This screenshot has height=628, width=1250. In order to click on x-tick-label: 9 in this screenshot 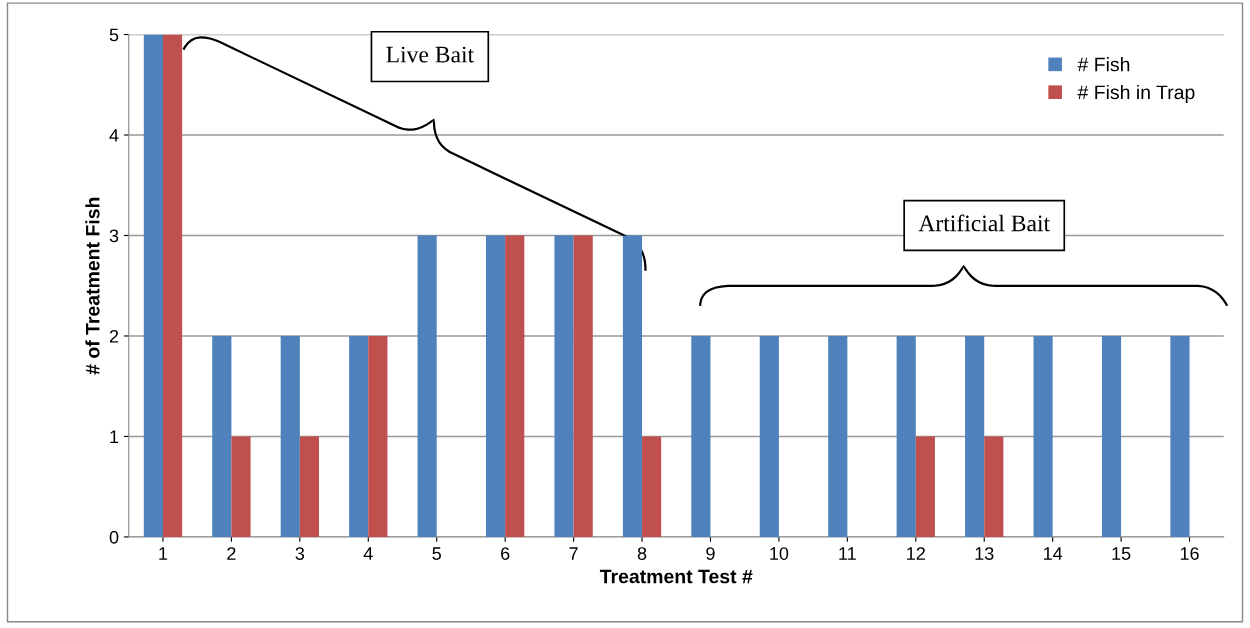, I will do `click(710, 553)`.